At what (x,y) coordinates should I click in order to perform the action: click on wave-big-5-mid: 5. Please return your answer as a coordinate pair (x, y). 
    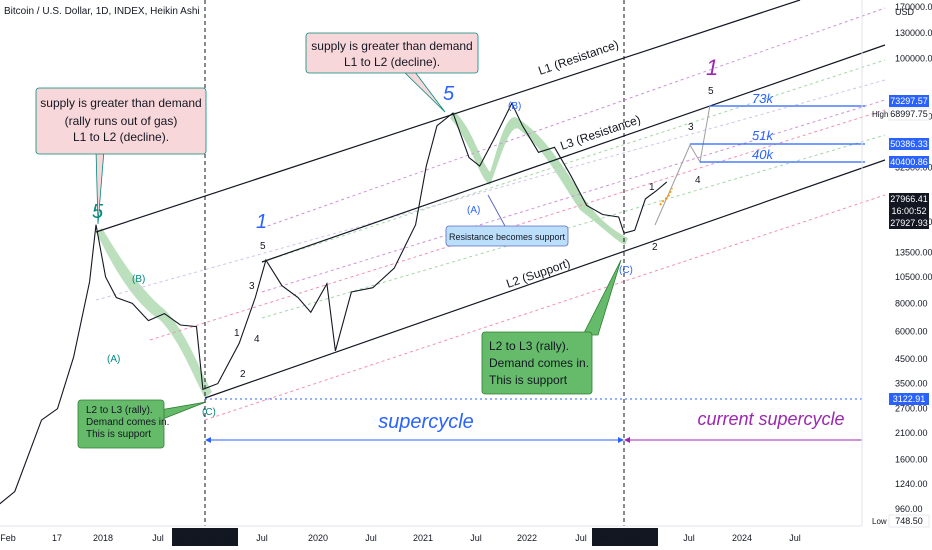
    Looking at the image, I should click on (449, 94).